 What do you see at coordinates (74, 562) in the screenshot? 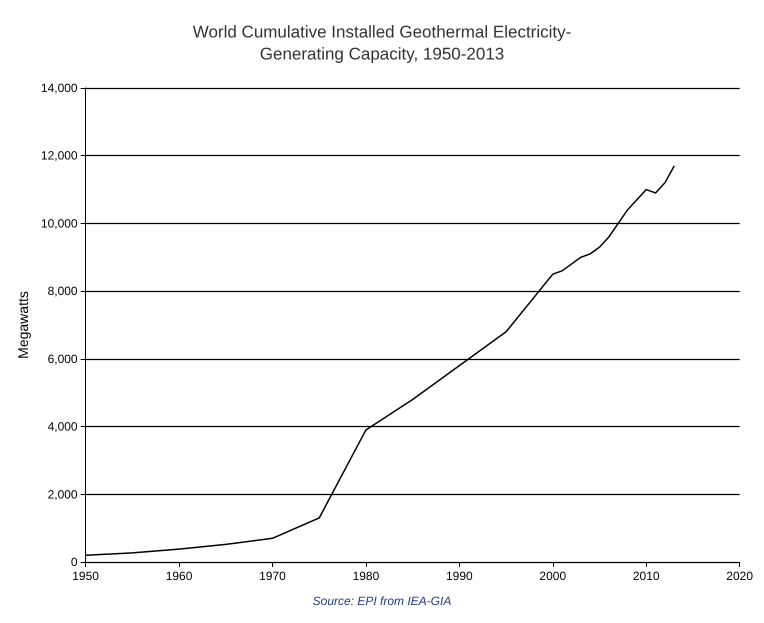
I see `y-tick-label: 0` at bounding box center [74, 562].